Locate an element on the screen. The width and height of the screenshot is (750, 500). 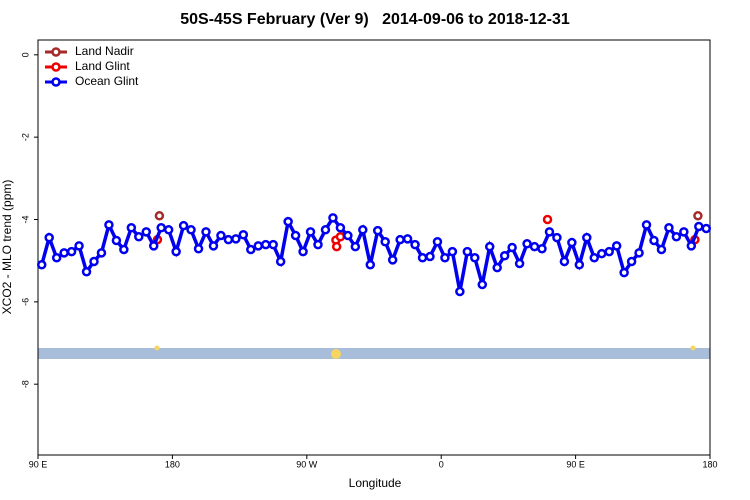
y-tick-label: -4 is located at coordinates (25, 219).